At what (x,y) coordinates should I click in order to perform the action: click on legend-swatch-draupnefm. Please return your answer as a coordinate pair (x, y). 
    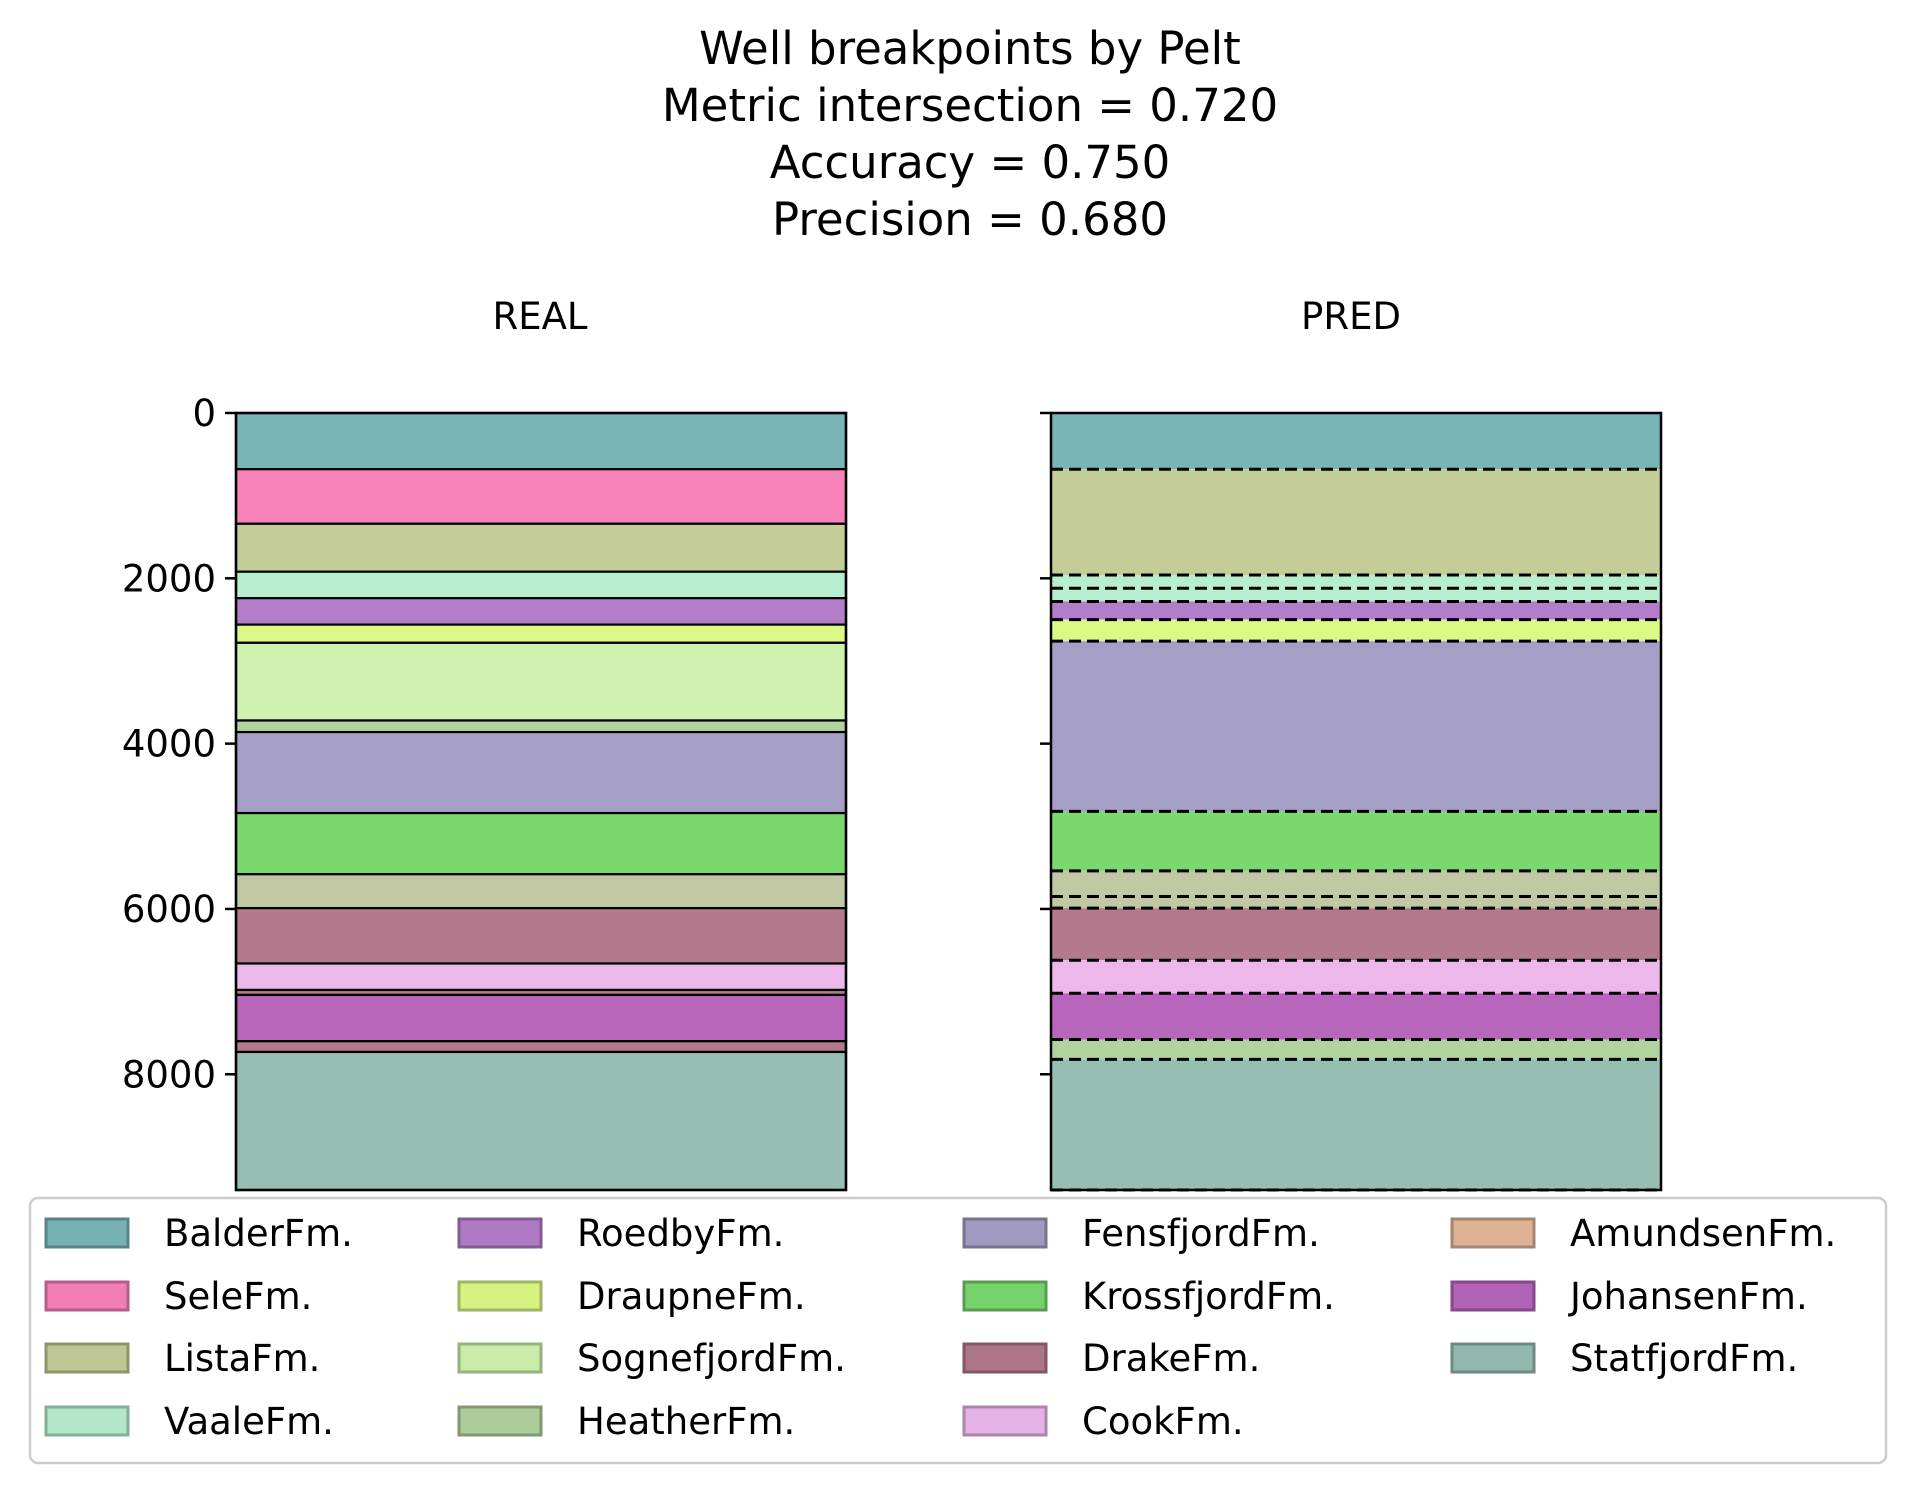
    Looking at the image, I should click on (500, 1296).